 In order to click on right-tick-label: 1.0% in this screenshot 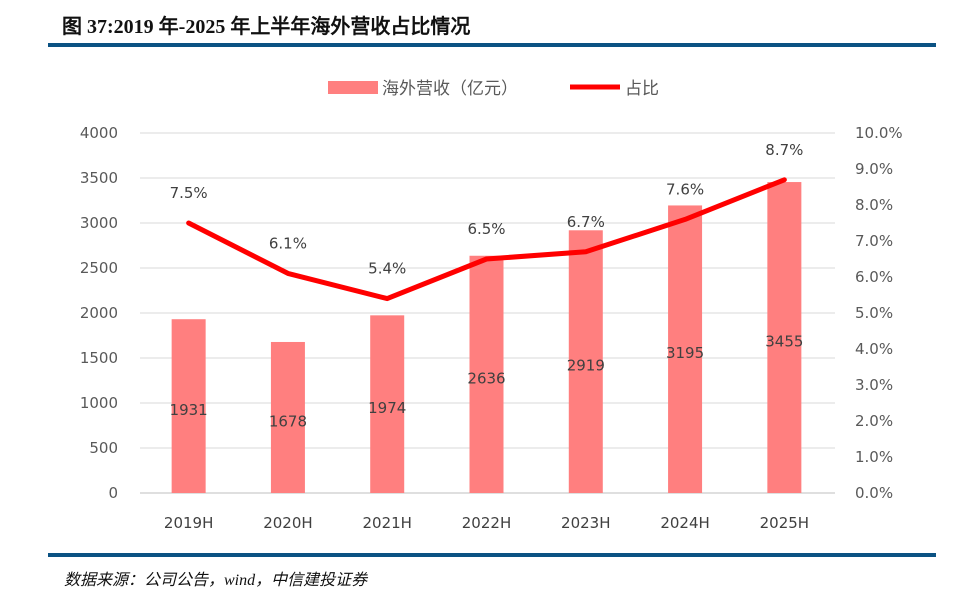, I will do `click(874, 457)`.